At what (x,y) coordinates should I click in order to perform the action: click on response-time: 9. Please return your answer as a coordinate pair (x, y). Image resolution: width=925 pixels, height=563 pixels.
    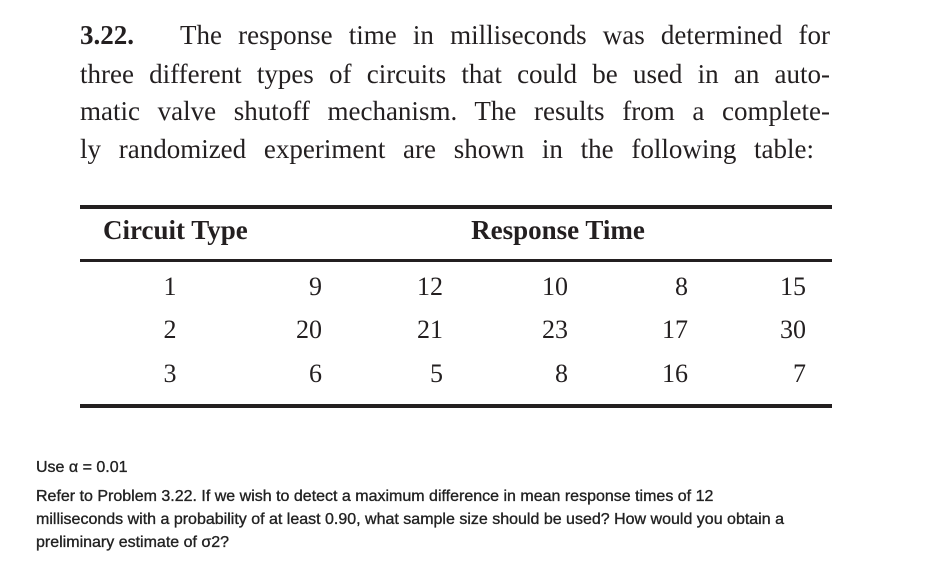
    Looking at the image, I should click on (315, 286).